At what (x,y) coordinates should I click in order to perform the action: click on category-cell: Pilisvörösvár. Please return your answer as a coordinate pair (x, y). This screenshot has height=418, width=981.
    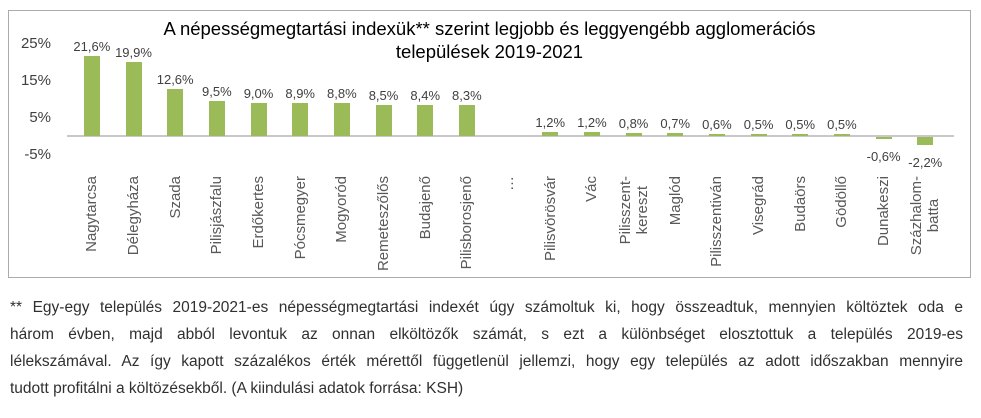
    Looking at the image, I should click on (550, 226).